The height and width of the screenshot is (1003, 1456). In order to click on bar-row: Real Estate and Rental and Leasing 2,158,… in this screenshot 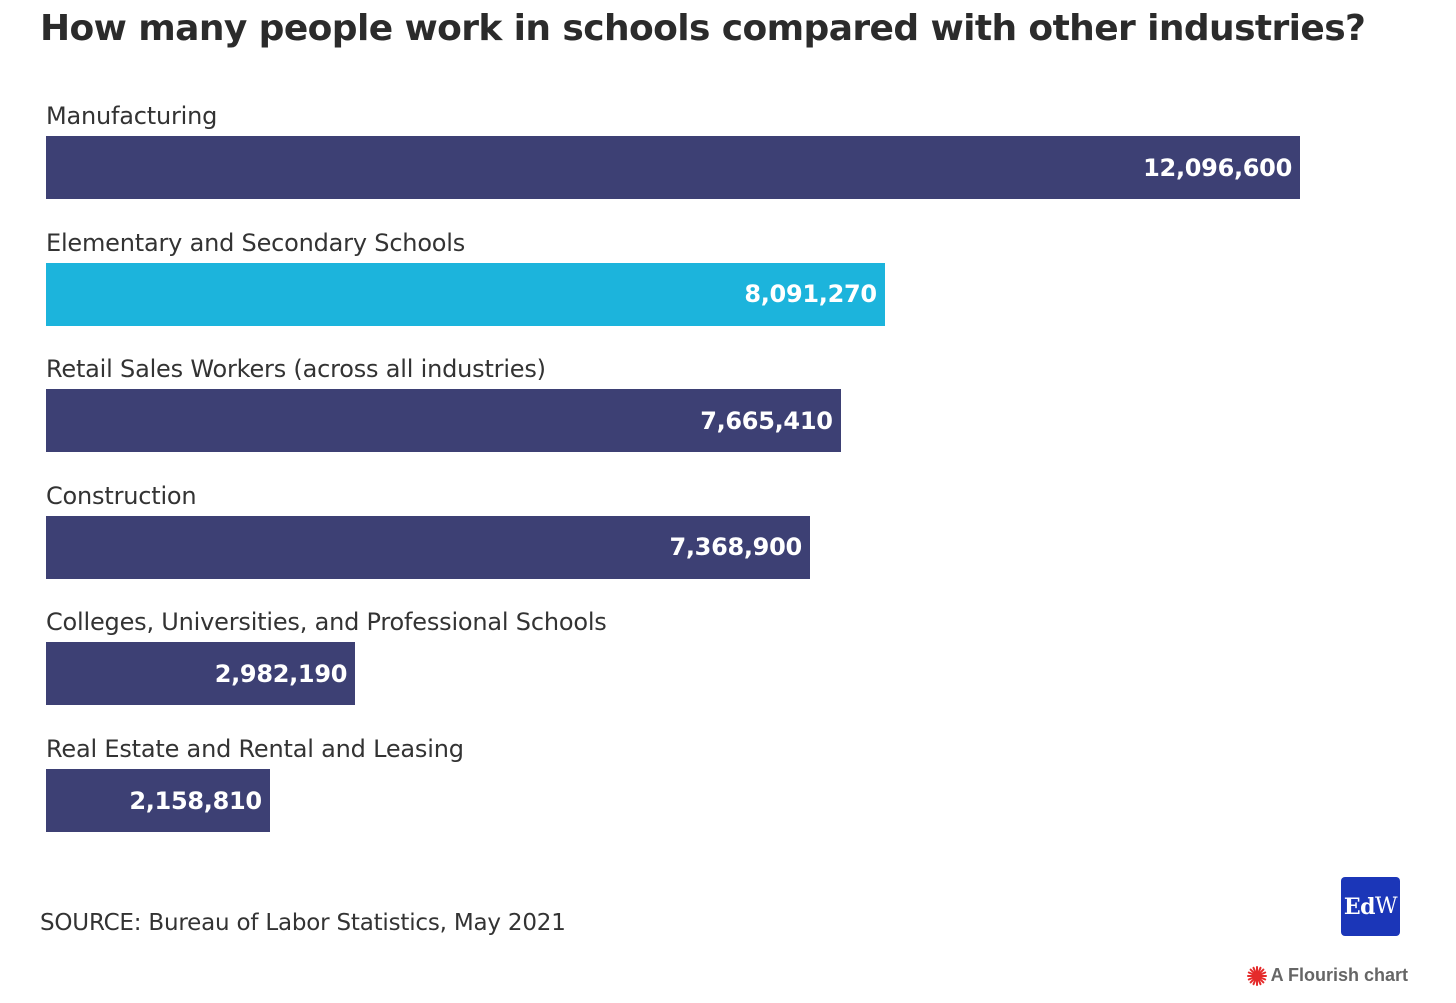, I will do `click(676, 783)`.